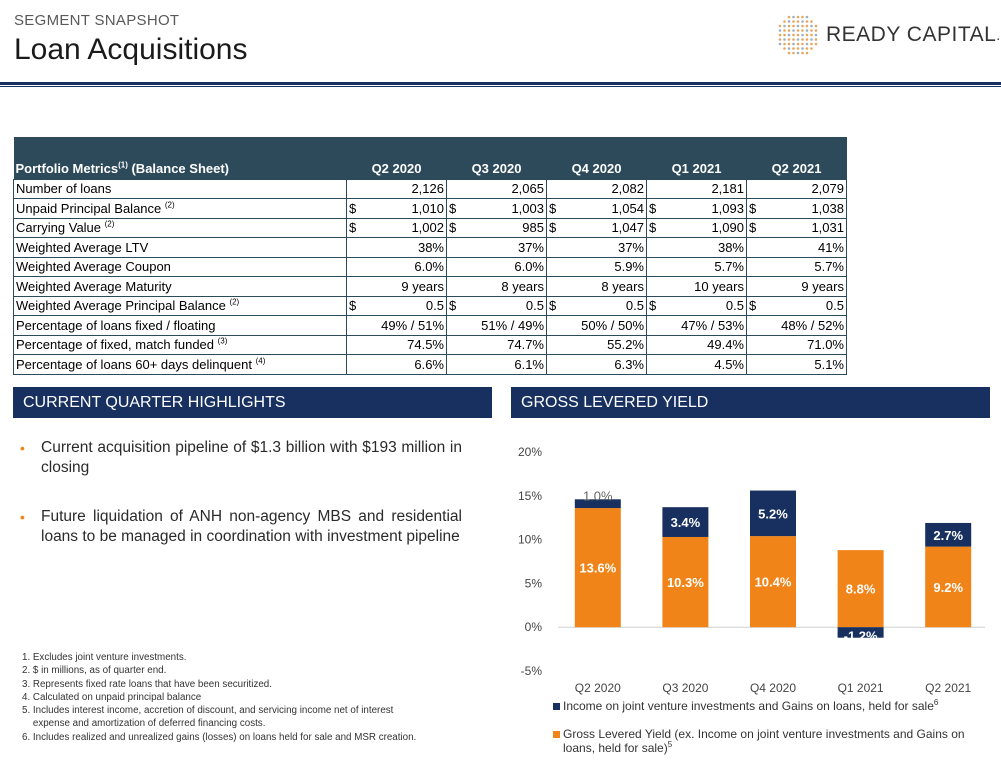  I want to click on row-label-footnote: (2), so click(234, 302).